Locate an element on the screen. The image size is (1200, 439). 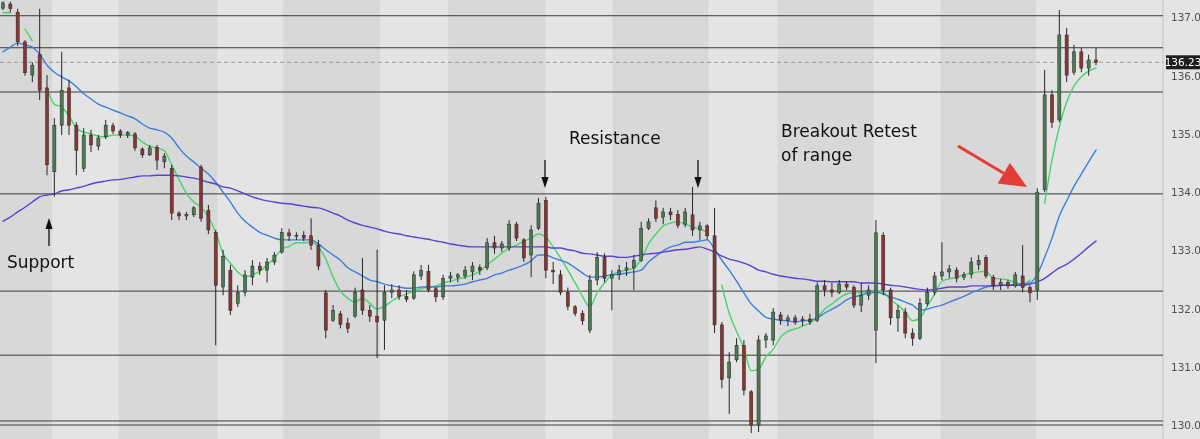
y-tick-label: 135.0 is located at coordinates (1185, 133).